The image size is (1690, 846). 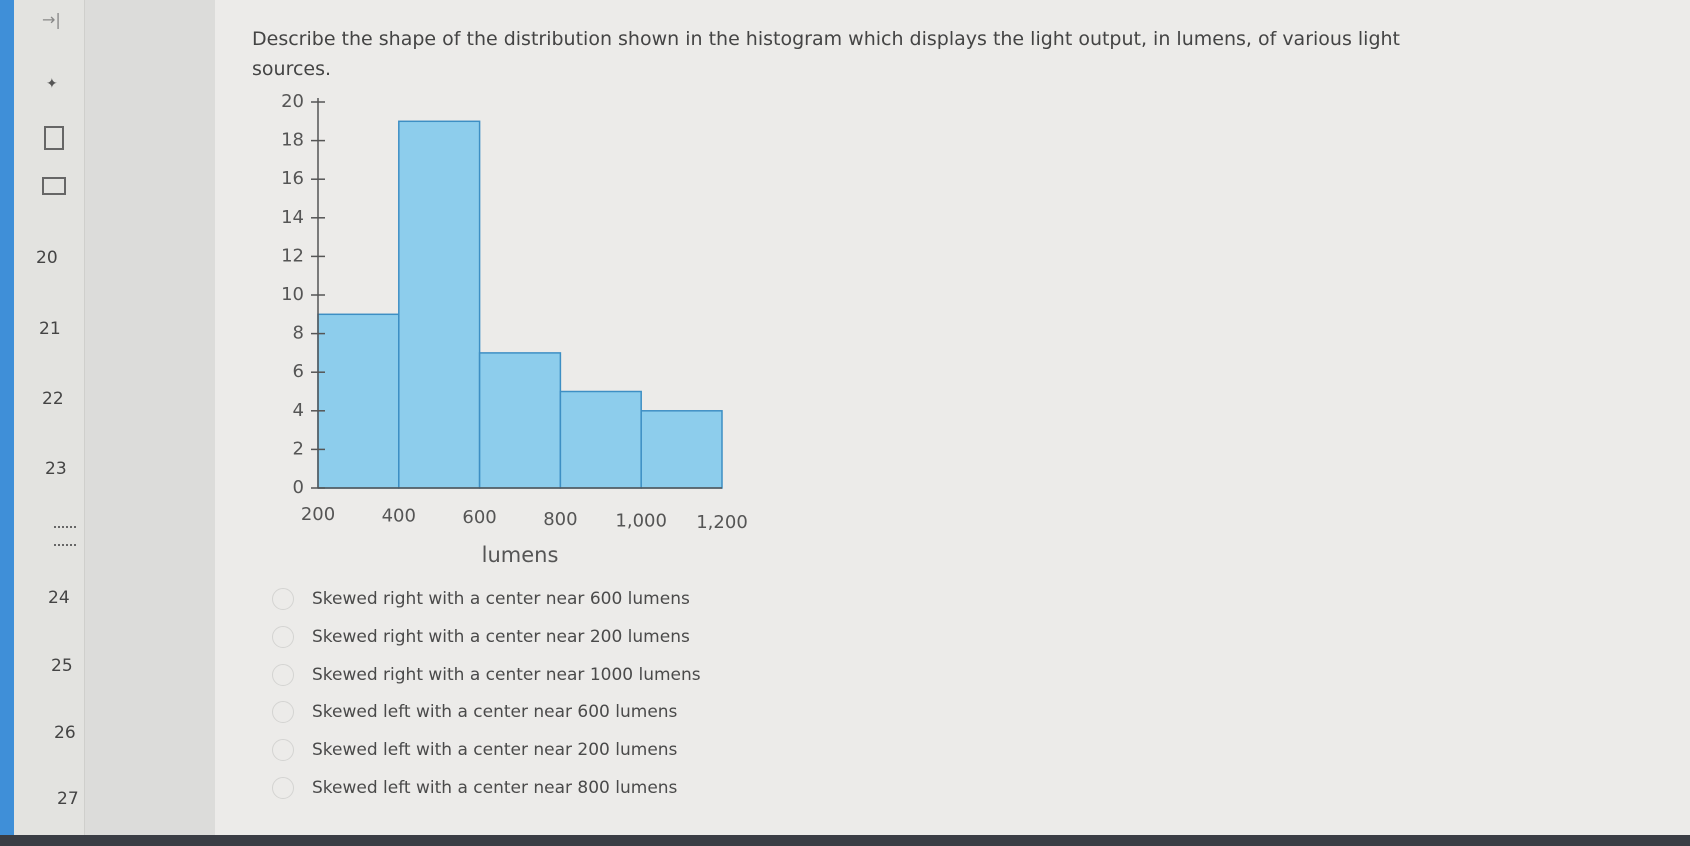 I want to click on y-tick-label: 18, so click(x=292, y=140).